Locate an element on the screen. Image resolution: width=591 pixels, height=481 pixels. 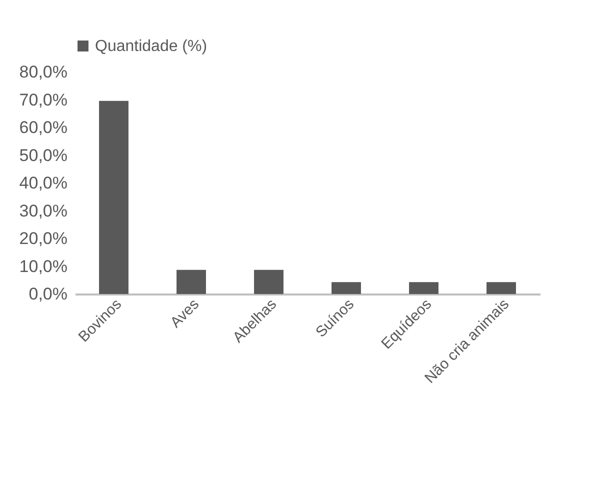
y-tick-label: 20,0% is located at coordinates (43, 238).